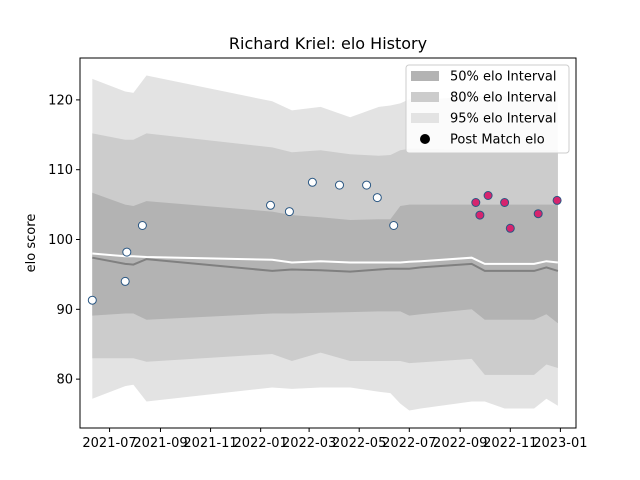 The width and height of the screenshot is (640, 480). I want to click on x-tick-label: 2022-05, so click(359, 443).